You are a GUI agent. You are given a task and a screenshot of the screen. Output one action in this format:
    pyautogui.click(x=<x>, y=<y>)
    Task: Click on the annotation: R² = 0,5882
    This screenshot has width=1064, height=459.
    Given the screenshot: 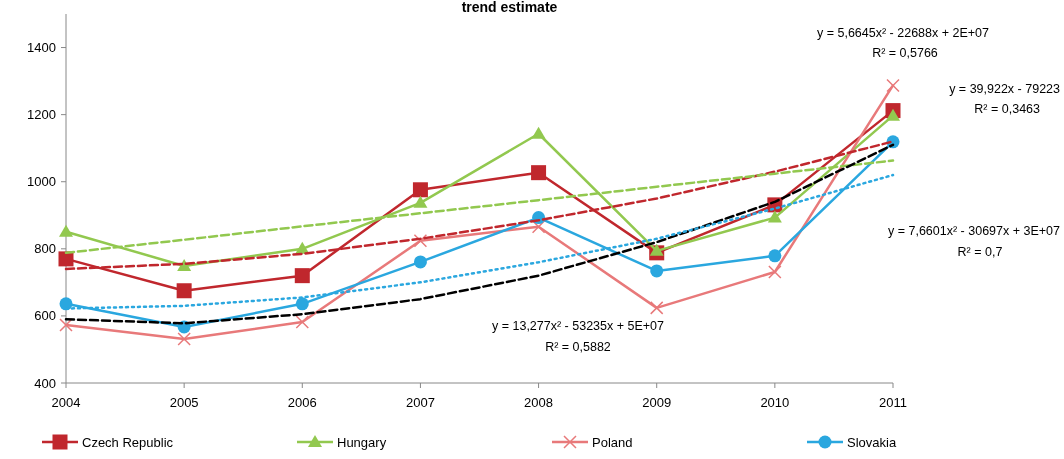 What is the action you would take?
    pyautogui.click(x=578, y=347)
    